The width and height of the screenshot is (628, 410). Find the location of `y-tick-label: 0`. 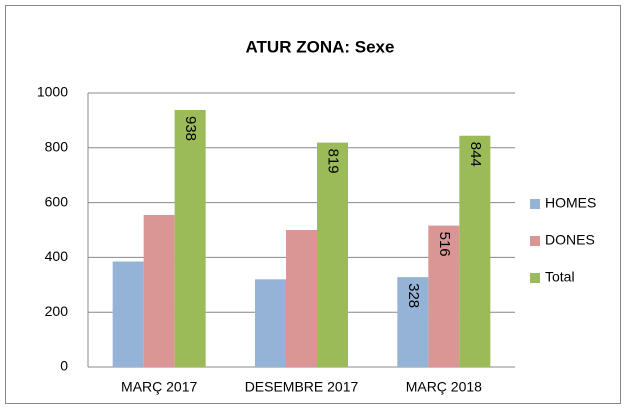

y-tick-label: 0 is located at coordinates (64, 366).